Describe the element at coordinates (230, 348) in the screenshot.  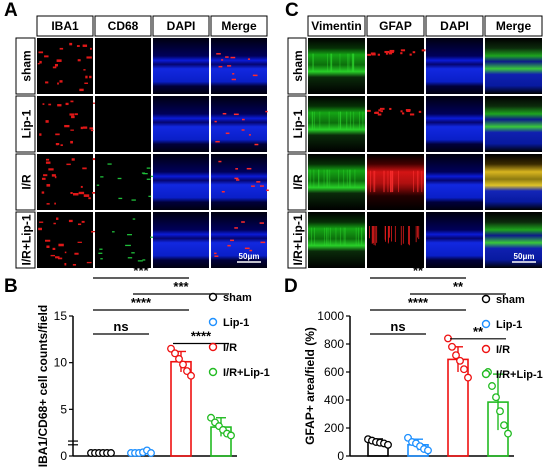
I see `chart-b-legend-label: I/R` at that location.